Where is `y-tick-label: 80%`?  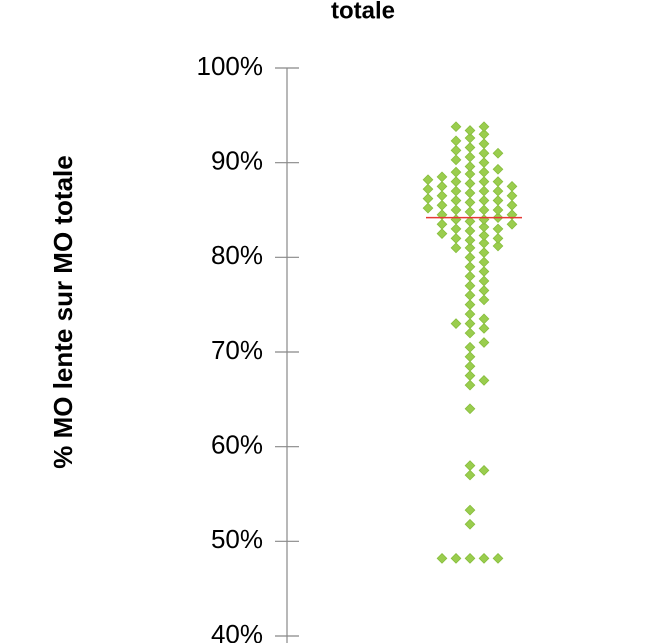 y-tick-label: 80% is located at coordinates (237, 255).